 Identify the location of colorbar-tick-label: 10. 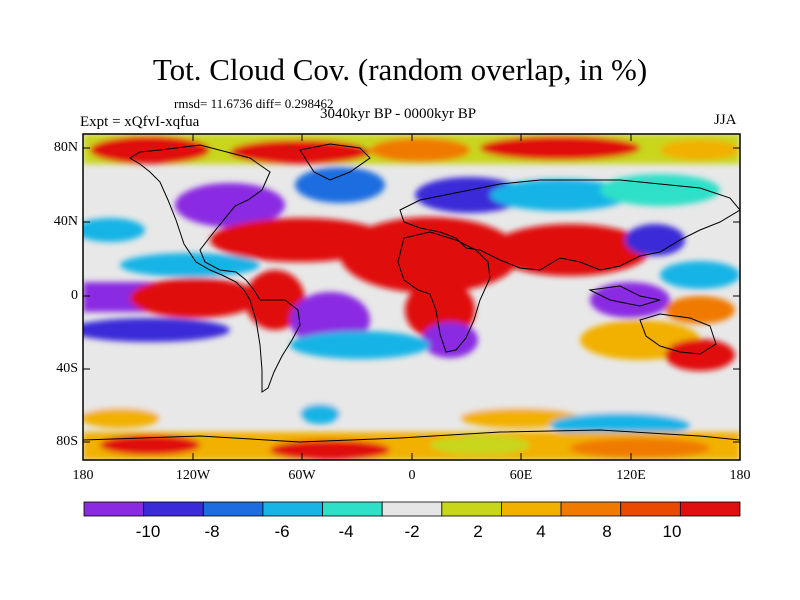
(672, 531).